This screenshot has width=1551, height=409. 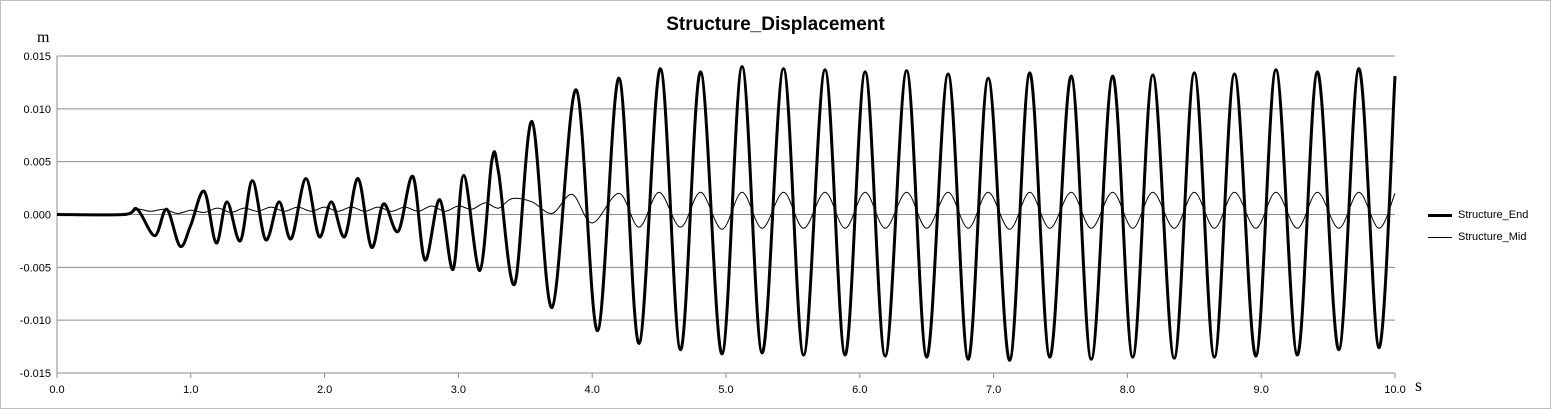 I want to click on y-tick-label: 0.015, so click(x=37, y=57).